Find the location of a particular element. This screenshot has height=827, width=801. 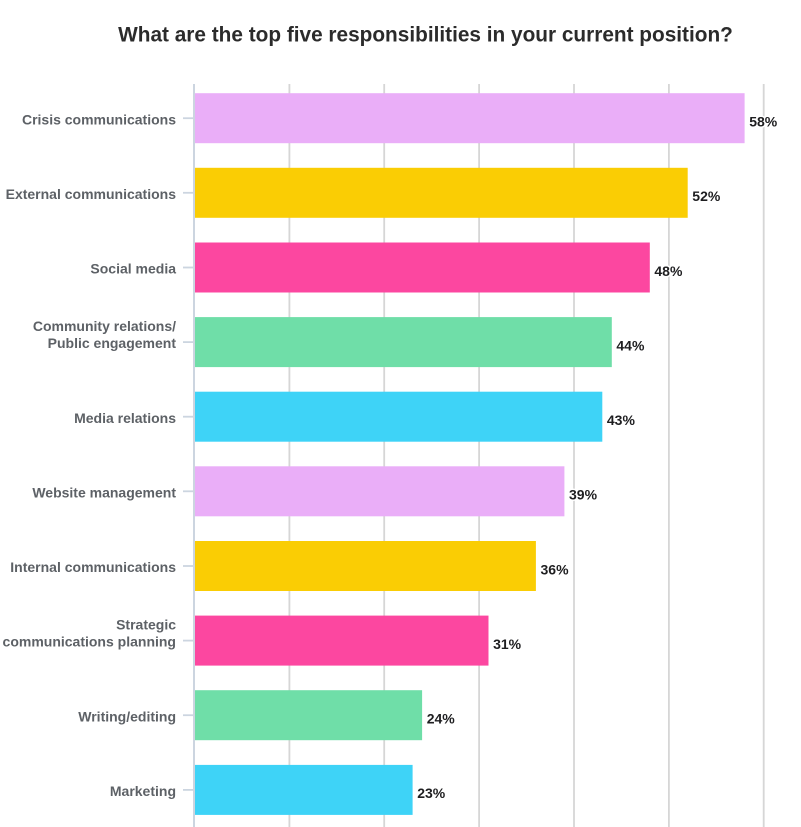

svg-text: Crisis communications is located at coordinates (99, 119).